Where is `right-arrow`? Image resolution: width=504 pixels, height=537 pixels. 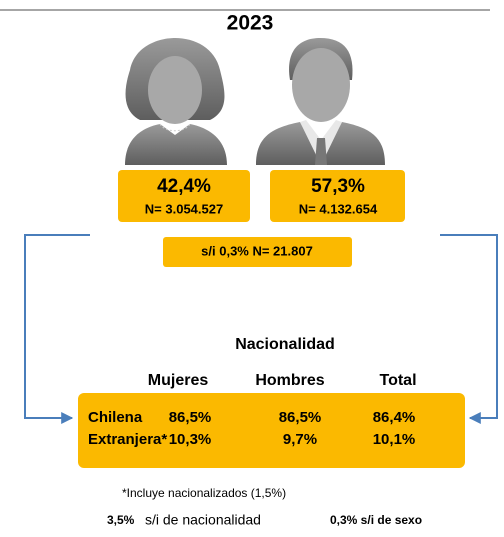
right-arrow is located at coordinates (469, 329).